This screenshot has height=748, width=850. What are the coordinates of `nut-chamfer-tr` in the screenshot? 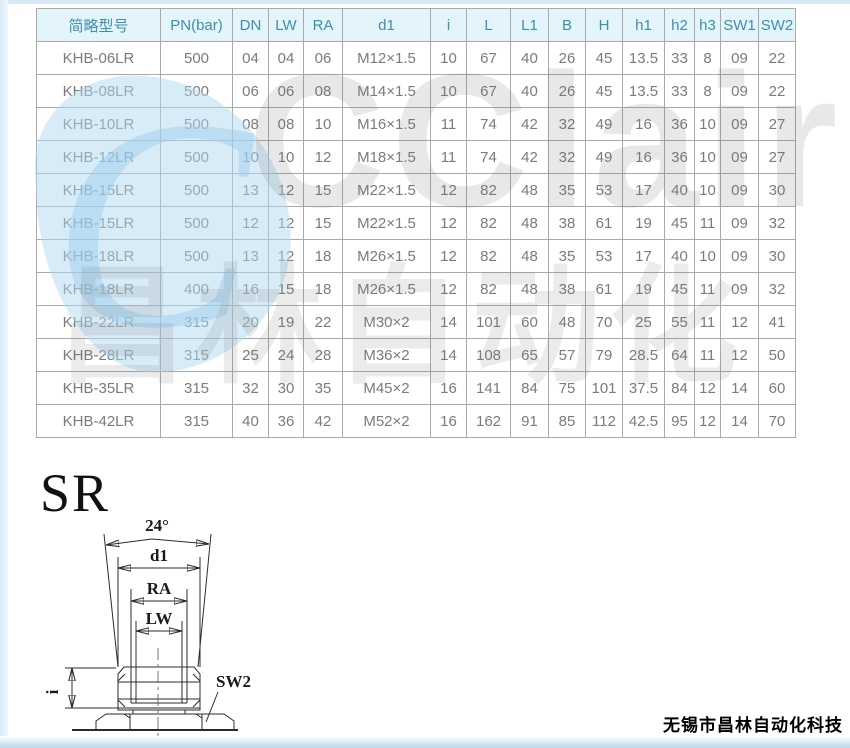 It's located at (196, 677).